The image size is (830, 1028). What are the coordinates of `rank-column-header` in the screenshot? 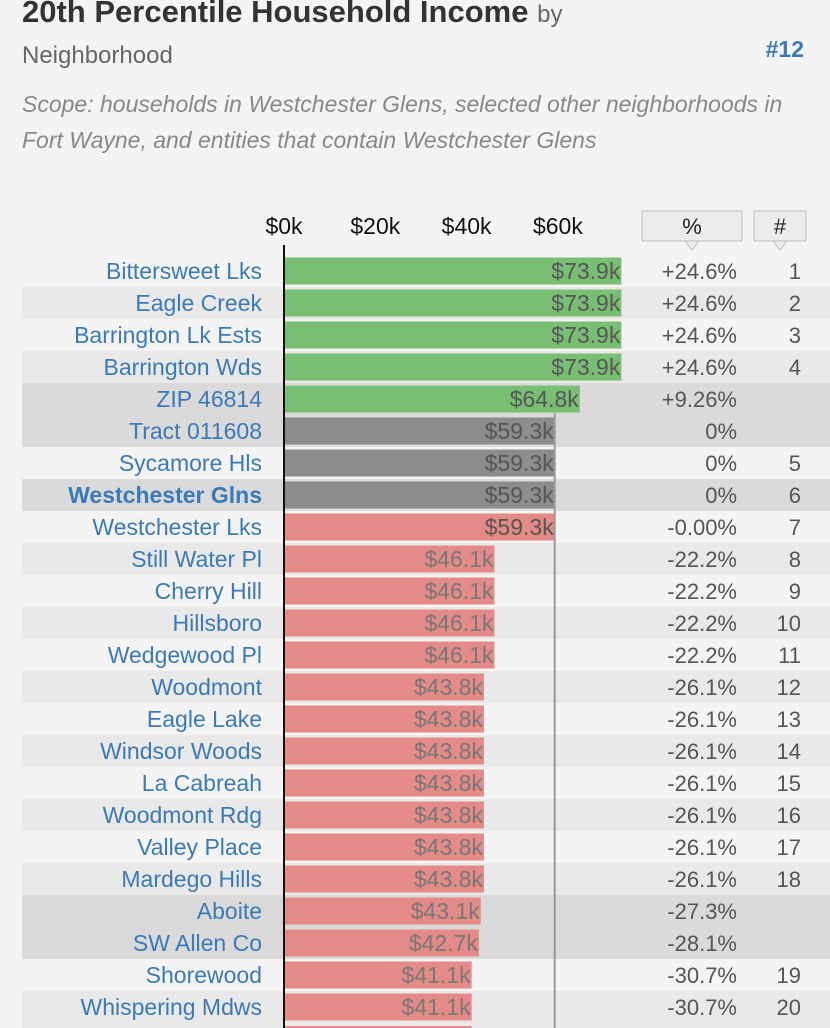 It's located at (780, 226).